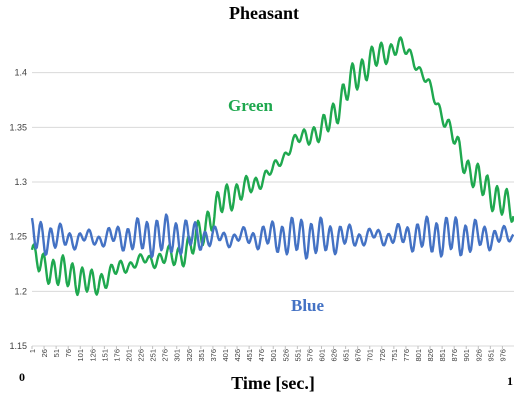  I want to click on x-tick-label: 876, so click(454, 355).